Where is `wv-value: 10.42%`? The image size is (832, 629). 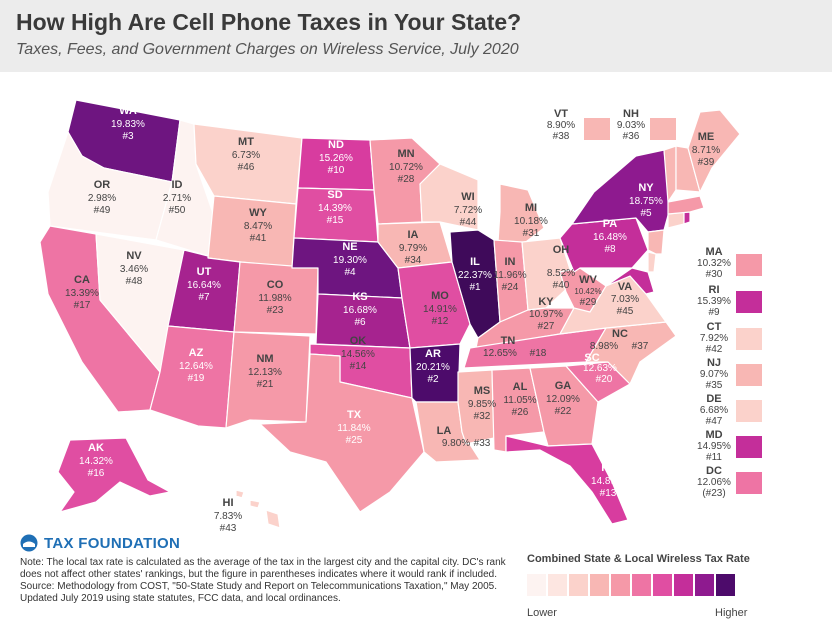 wv-value: 10.42% is located at coordinates (587, 291).